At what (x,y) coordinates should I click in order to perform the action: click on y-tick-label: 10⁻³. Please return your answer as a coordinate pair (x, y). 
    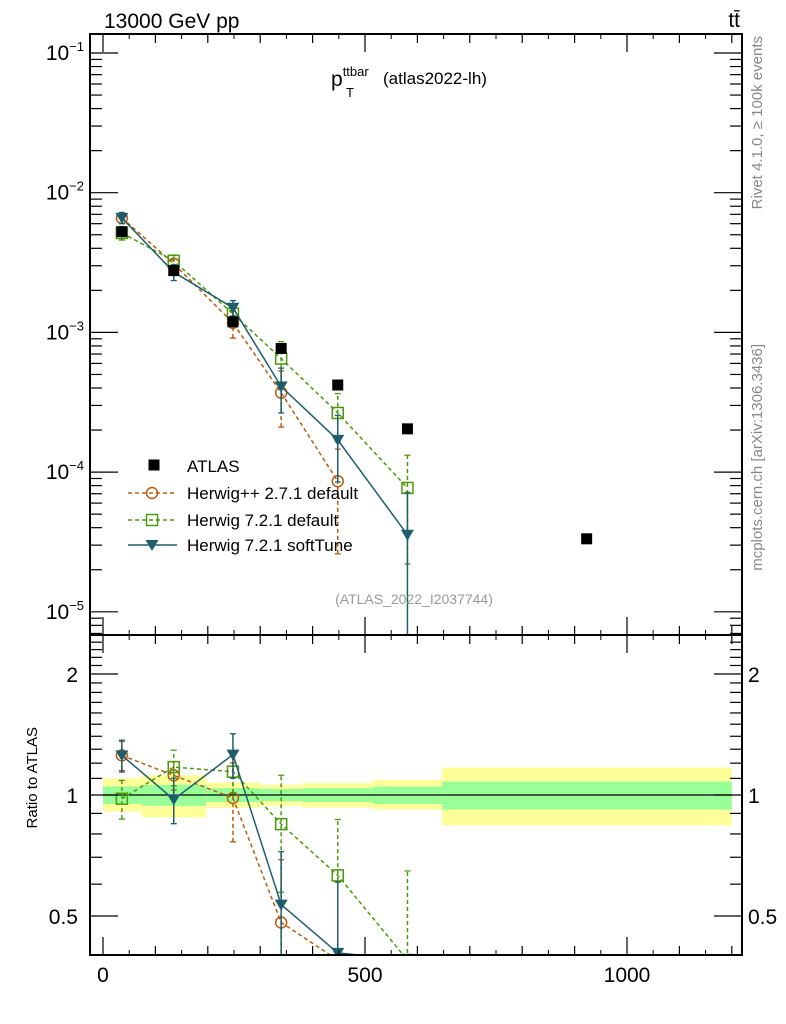
    Looking at the image, I should click on (65, 331).